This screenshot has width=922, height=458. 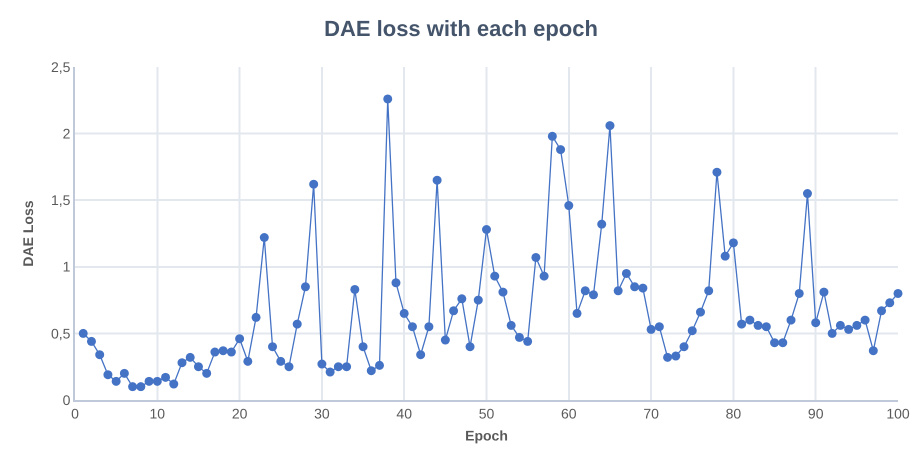 I want to click on y-tick-label: 1,5, so click(x=60, y=200).